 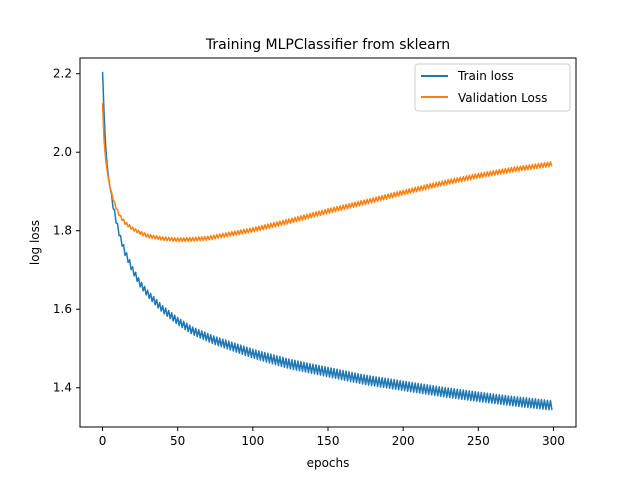 I want to click on y-tick-label: 2.2, so click(x=62, y=74).